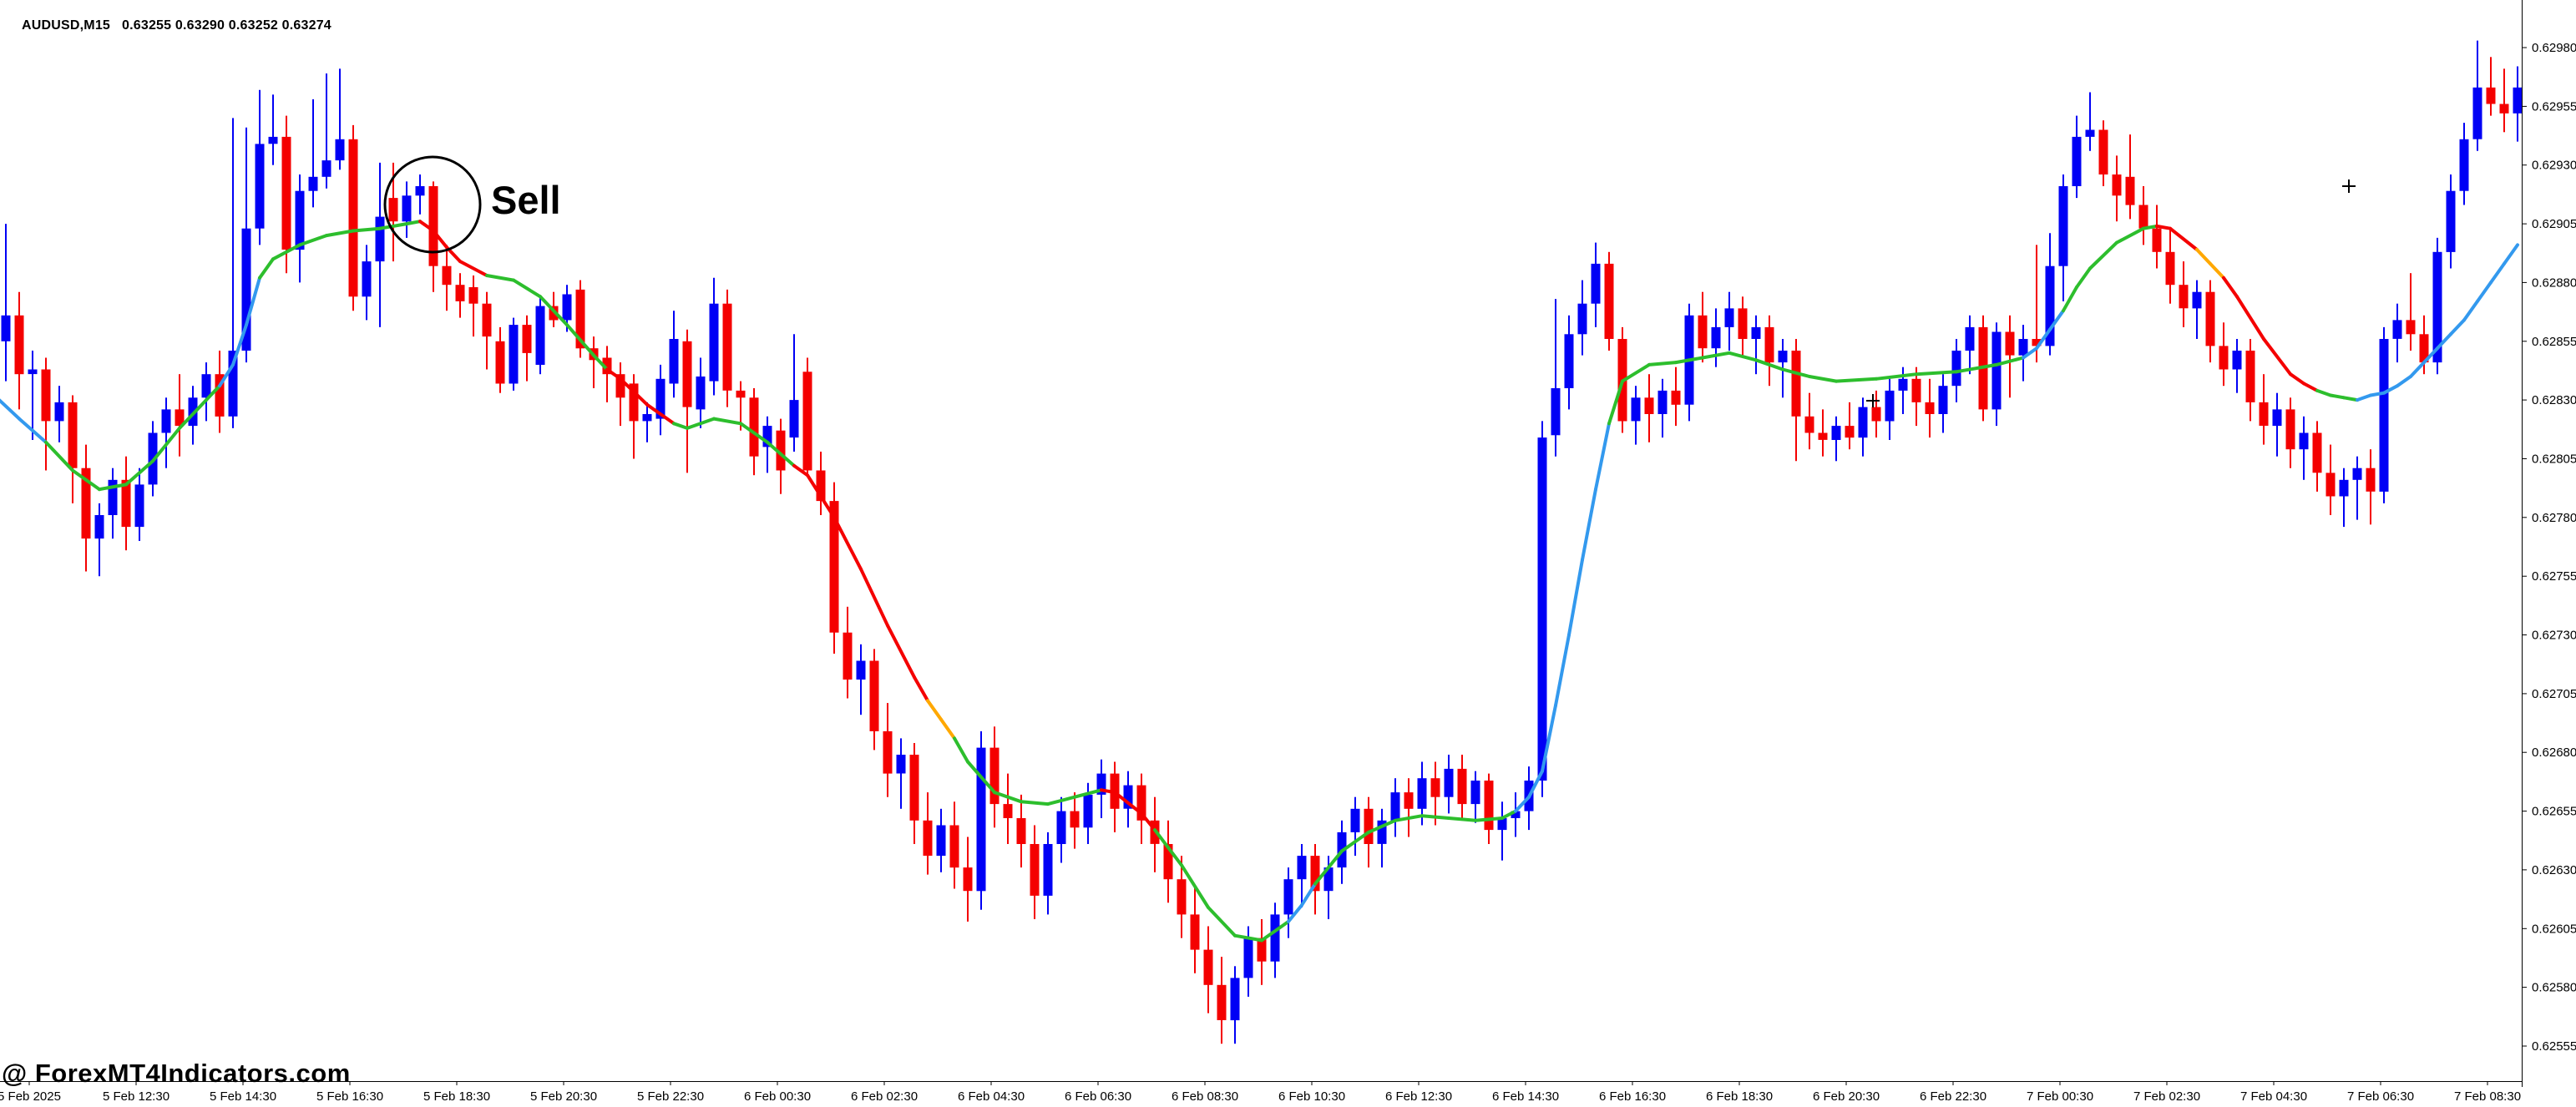 The image size is (2576, 1107). I want to click on price-axis-label: 0.62905, so click(2554, 224).